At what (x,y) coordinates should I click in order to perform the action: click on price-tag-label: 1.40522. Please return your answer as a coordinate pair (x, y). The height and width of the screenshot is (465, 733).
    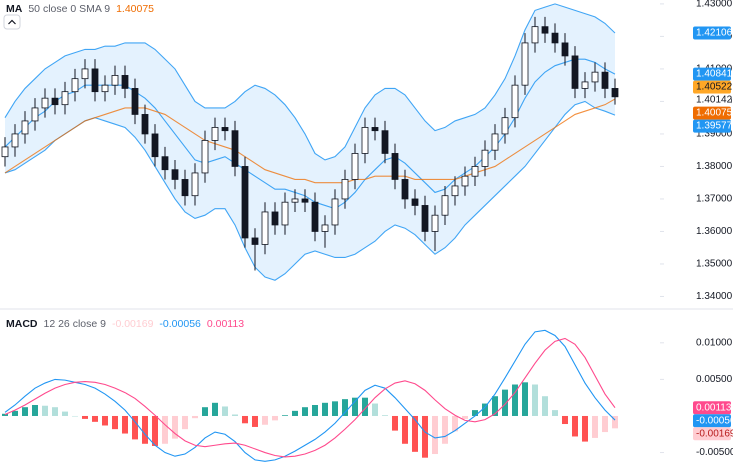
    Looking at the image, I should click on (714, 87).